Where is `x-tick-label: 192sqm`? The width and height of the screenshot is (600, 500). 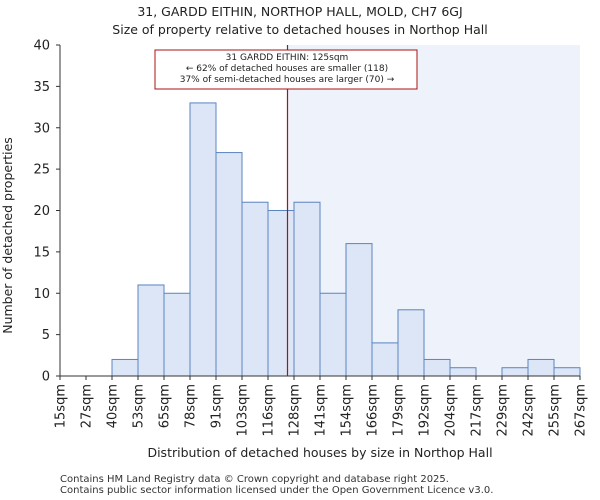 x-tick-label: 192sqm is located at coordinates (425, 410).